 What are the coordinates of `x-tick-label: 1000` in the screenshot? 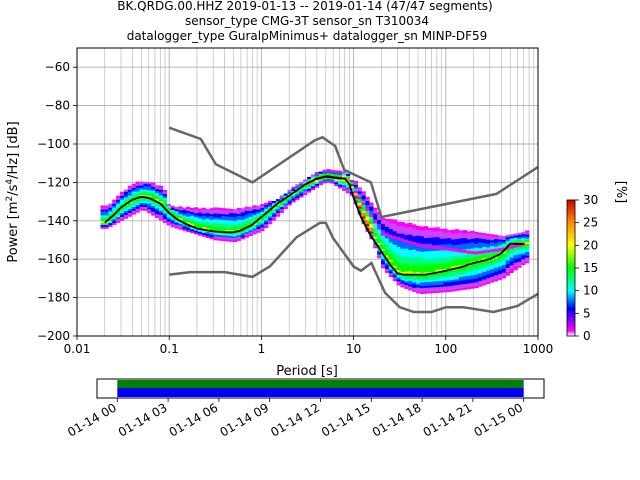 It's located at (538, 349).